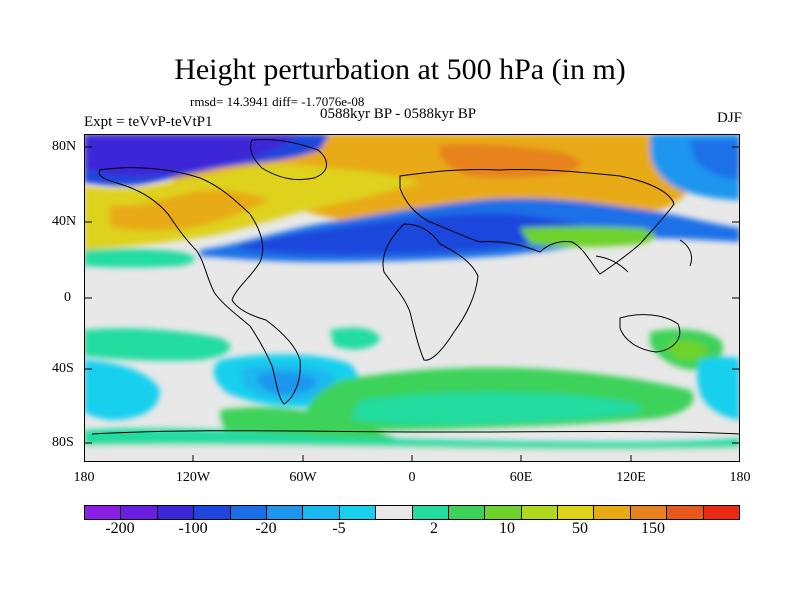  Describe the element at coordinates (64, 146) in the screenshot. I see `lat-tick-80n: 80N` at that location.